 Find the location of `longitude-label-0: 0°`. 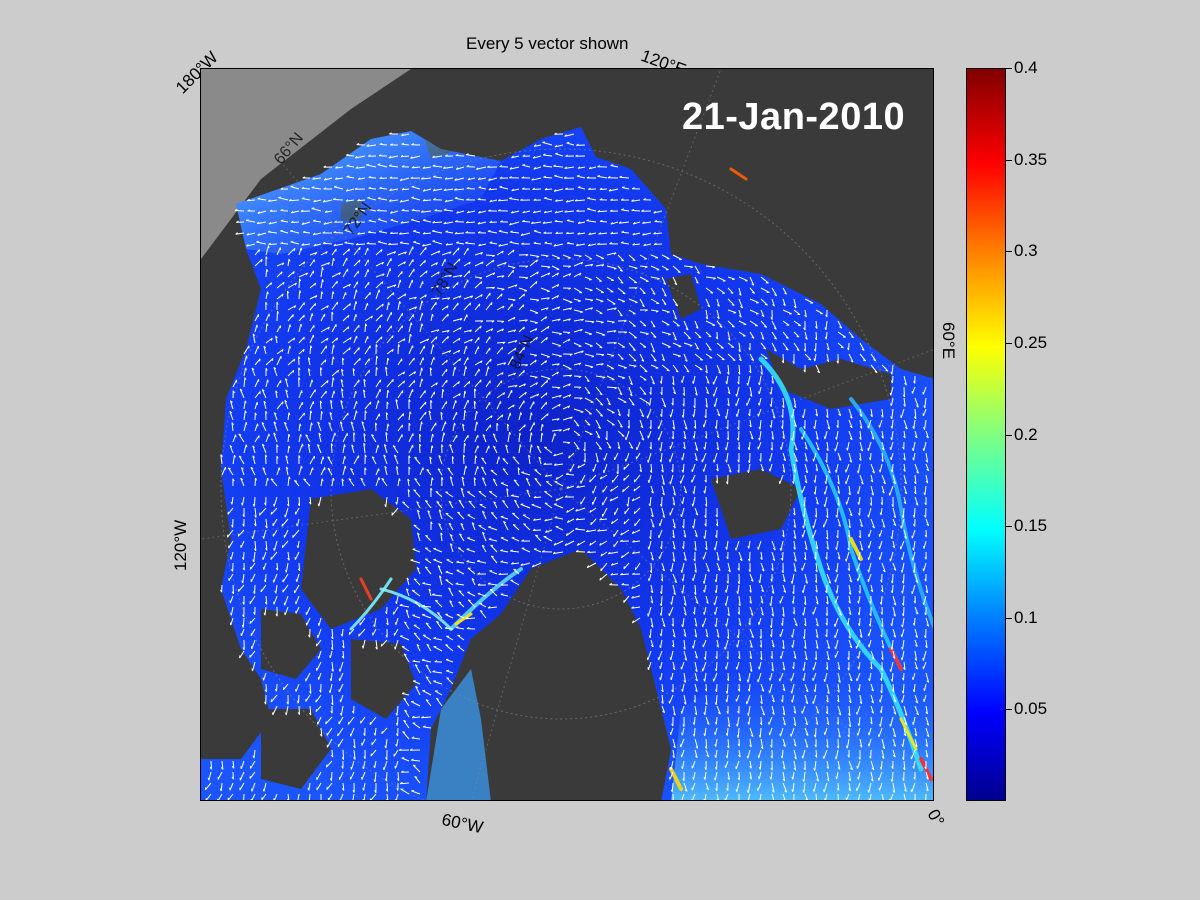

longitude-label-0: 0° is located at coordinates (936, 818).